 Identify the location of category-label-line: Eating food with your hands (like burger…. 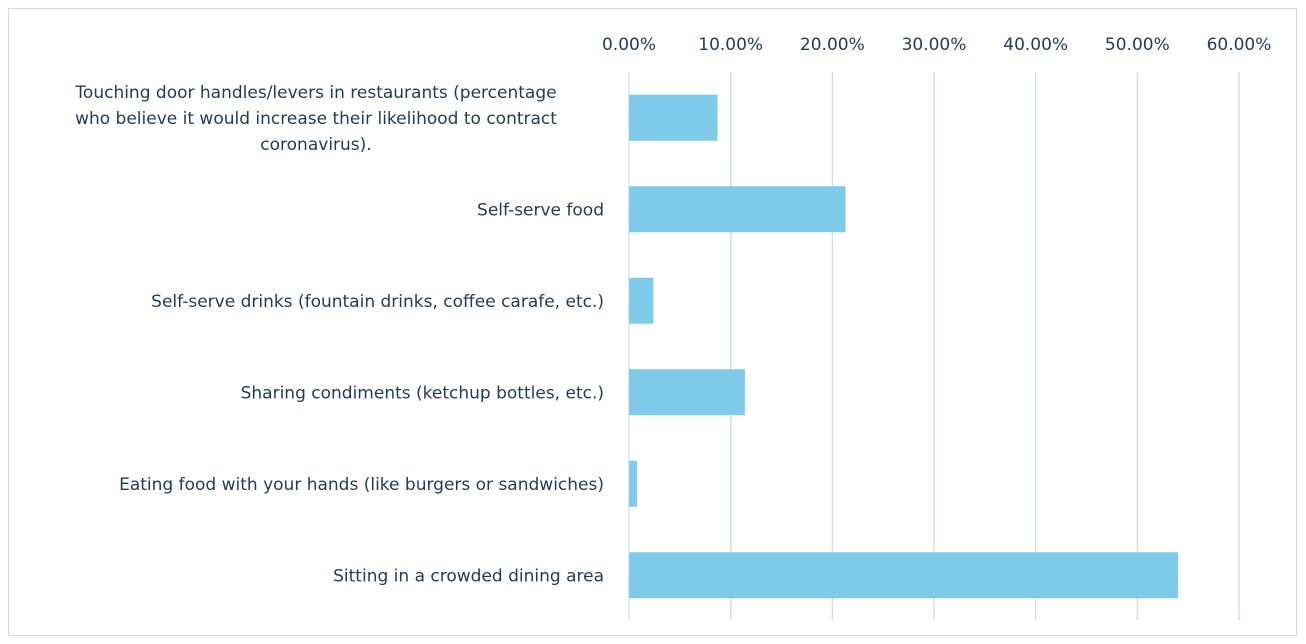
(361, 485).